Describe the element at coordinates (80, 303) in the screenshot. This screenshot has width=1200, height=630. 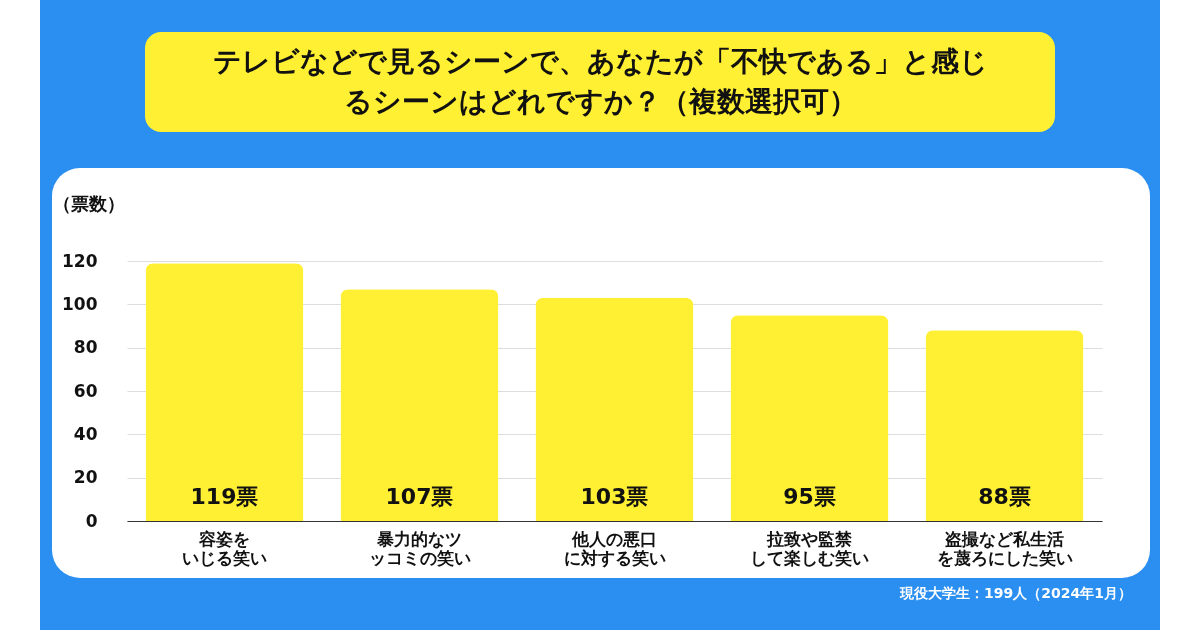
I see `y-tick-label: 100` at that location.